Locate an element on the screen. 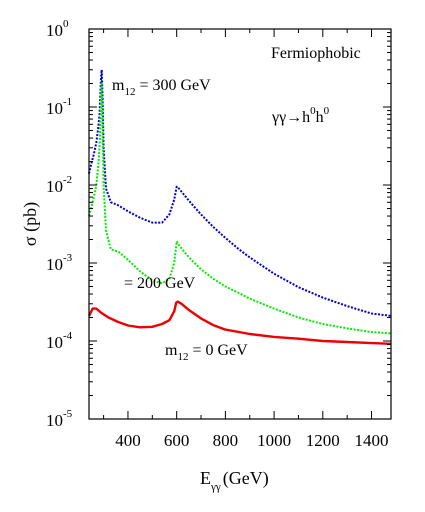 This screenshot has width=425, height=512. x-tick-label: 1200 is located at coordinates (323, 440).